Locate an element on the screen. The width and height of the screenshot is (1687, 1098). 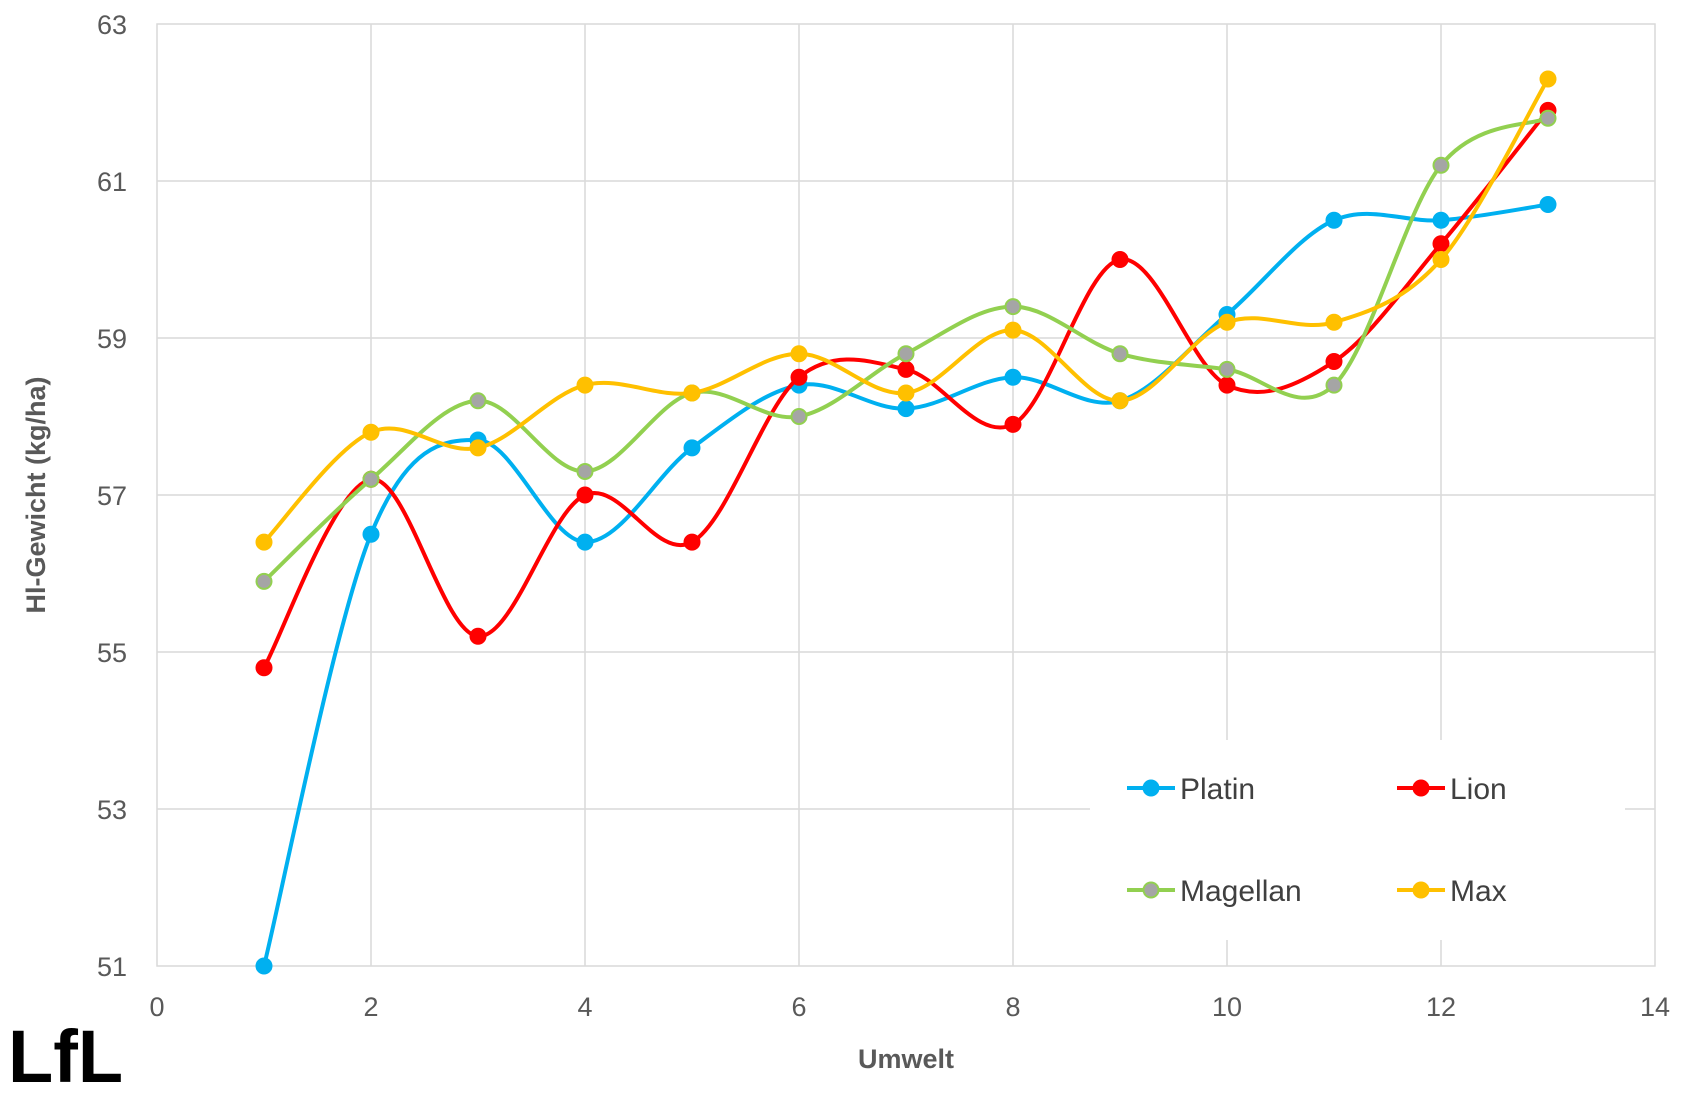
y-axis-title: Hl-Gewicht (kg/ha) is located at coordinates (36, 494).